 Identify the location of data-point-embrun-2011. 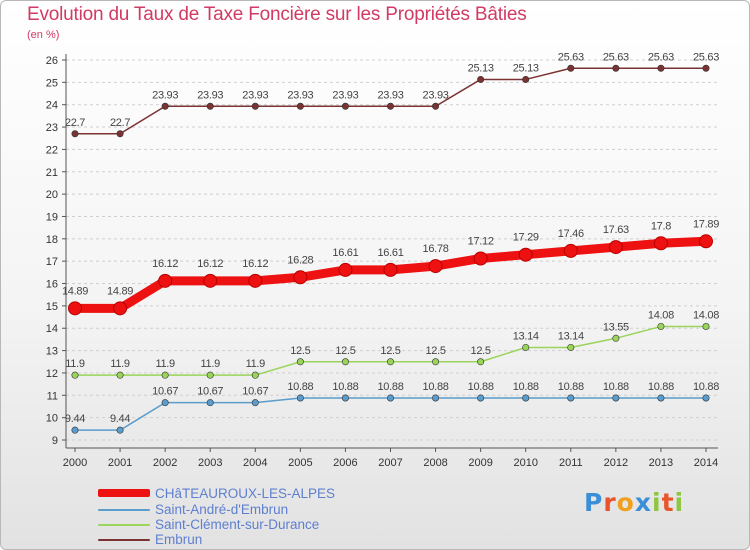
(571, 68).